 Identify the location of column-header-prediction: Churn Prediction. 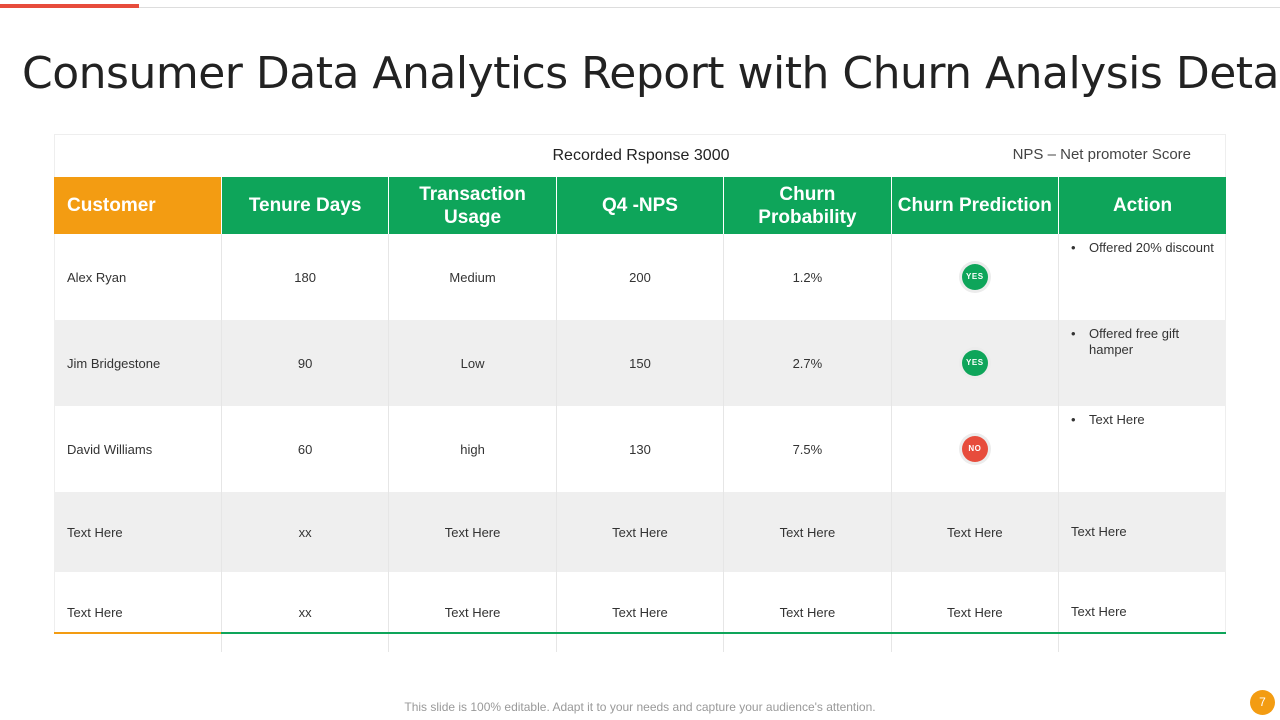
(975, 205).